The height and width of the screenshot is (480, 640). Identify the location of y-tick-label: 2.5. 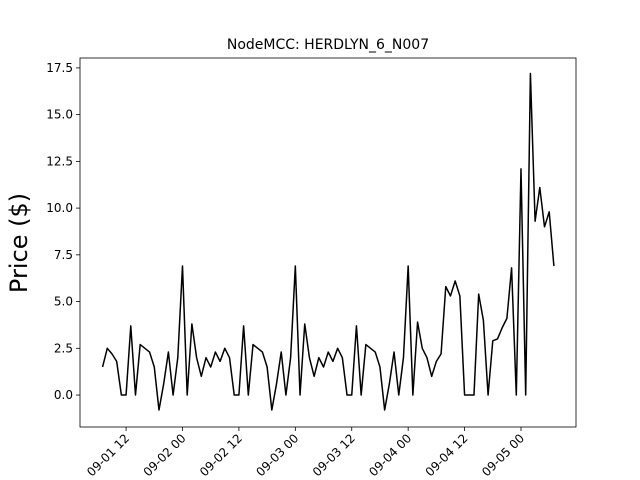
(63, 348).